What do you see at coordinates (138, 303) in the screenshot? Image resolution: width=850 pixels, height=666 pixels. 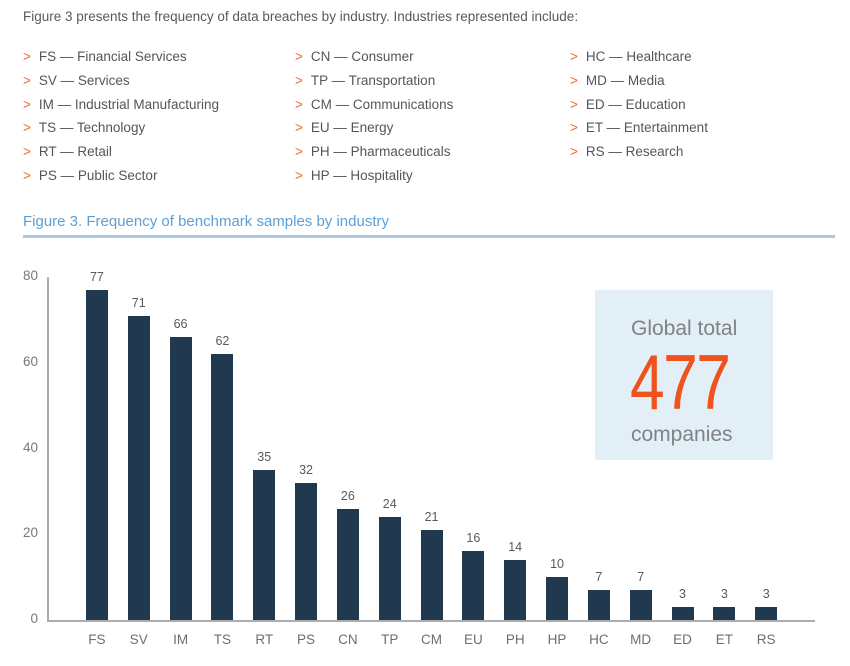 I see `bar-value-label: 71` at bounding box center [138, 303].